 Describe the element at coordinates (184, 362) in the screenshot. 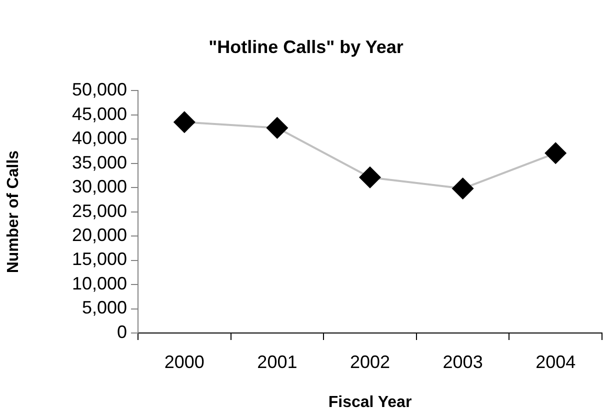

I see `x-tick-label: 2000` at that location.